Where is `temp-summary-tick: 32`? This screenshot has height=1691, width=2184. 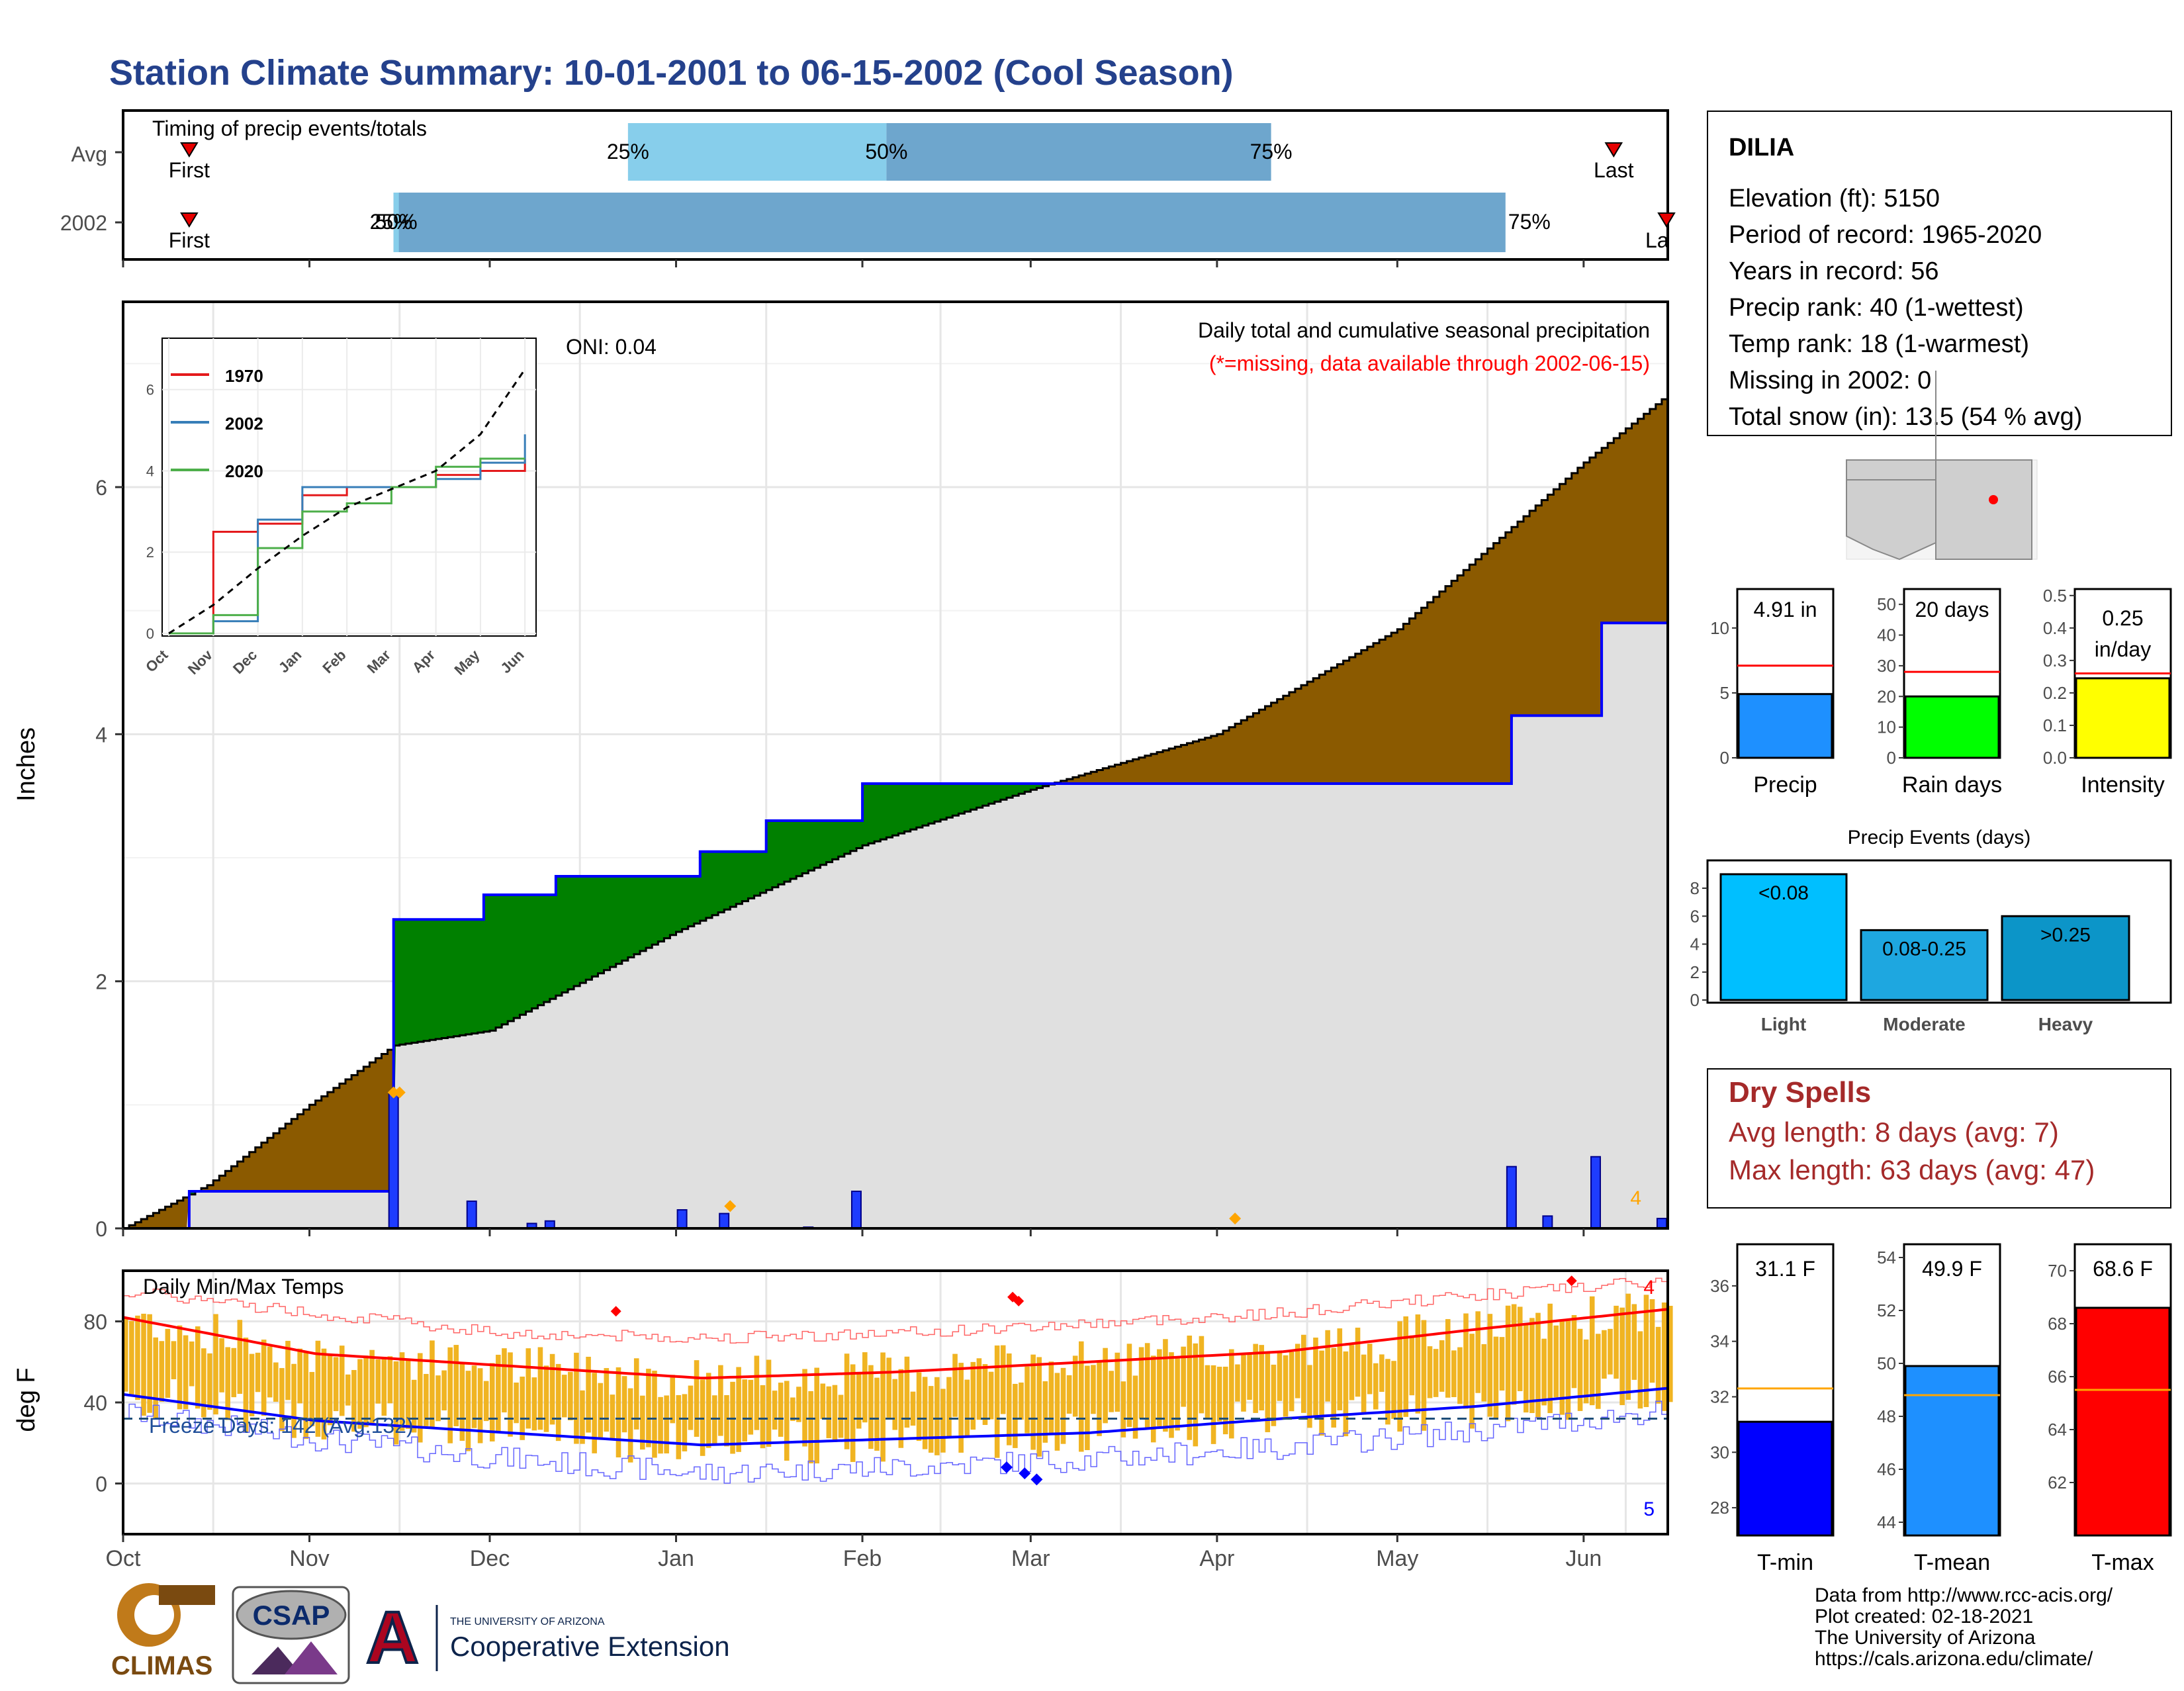
temp-summary-tick: 32 is located at coordinates (1720, 1396).